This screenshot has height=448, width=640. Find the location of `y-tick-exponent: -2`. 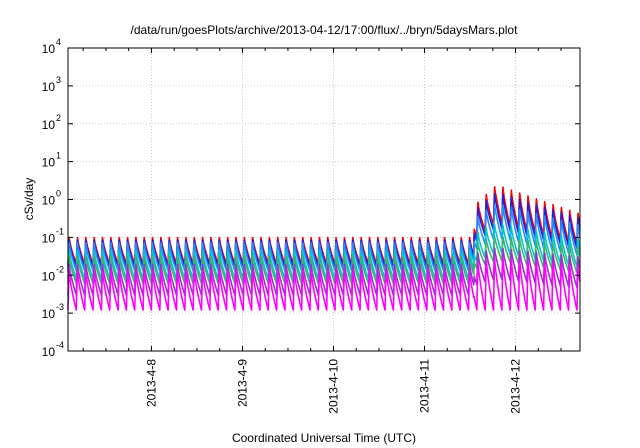

y-tick-exponent: -2 is located at coordinates (60, 269).